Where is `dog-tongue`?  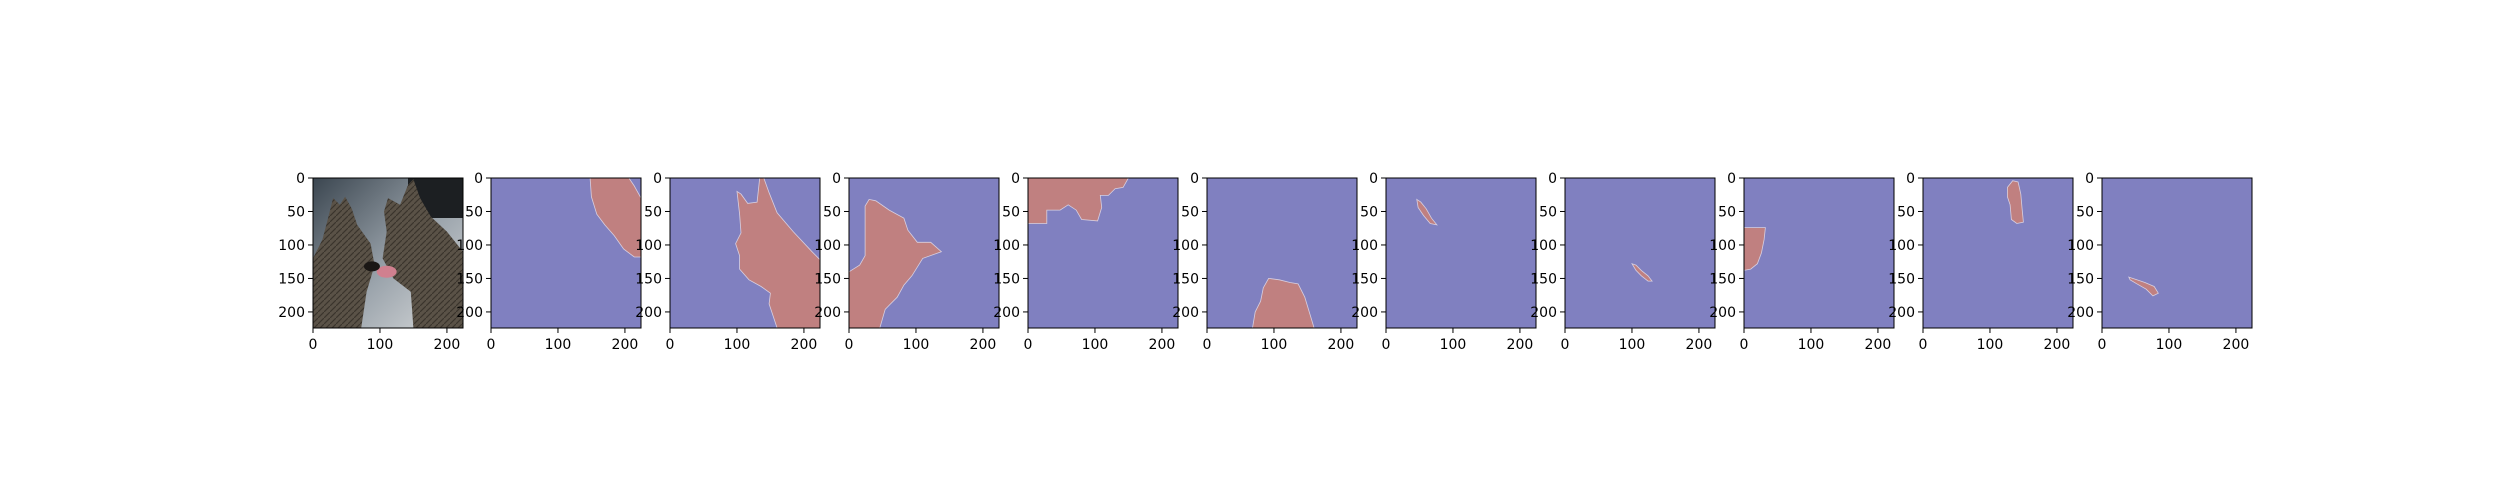
dog-tongue is located at coordinates (386, 271).